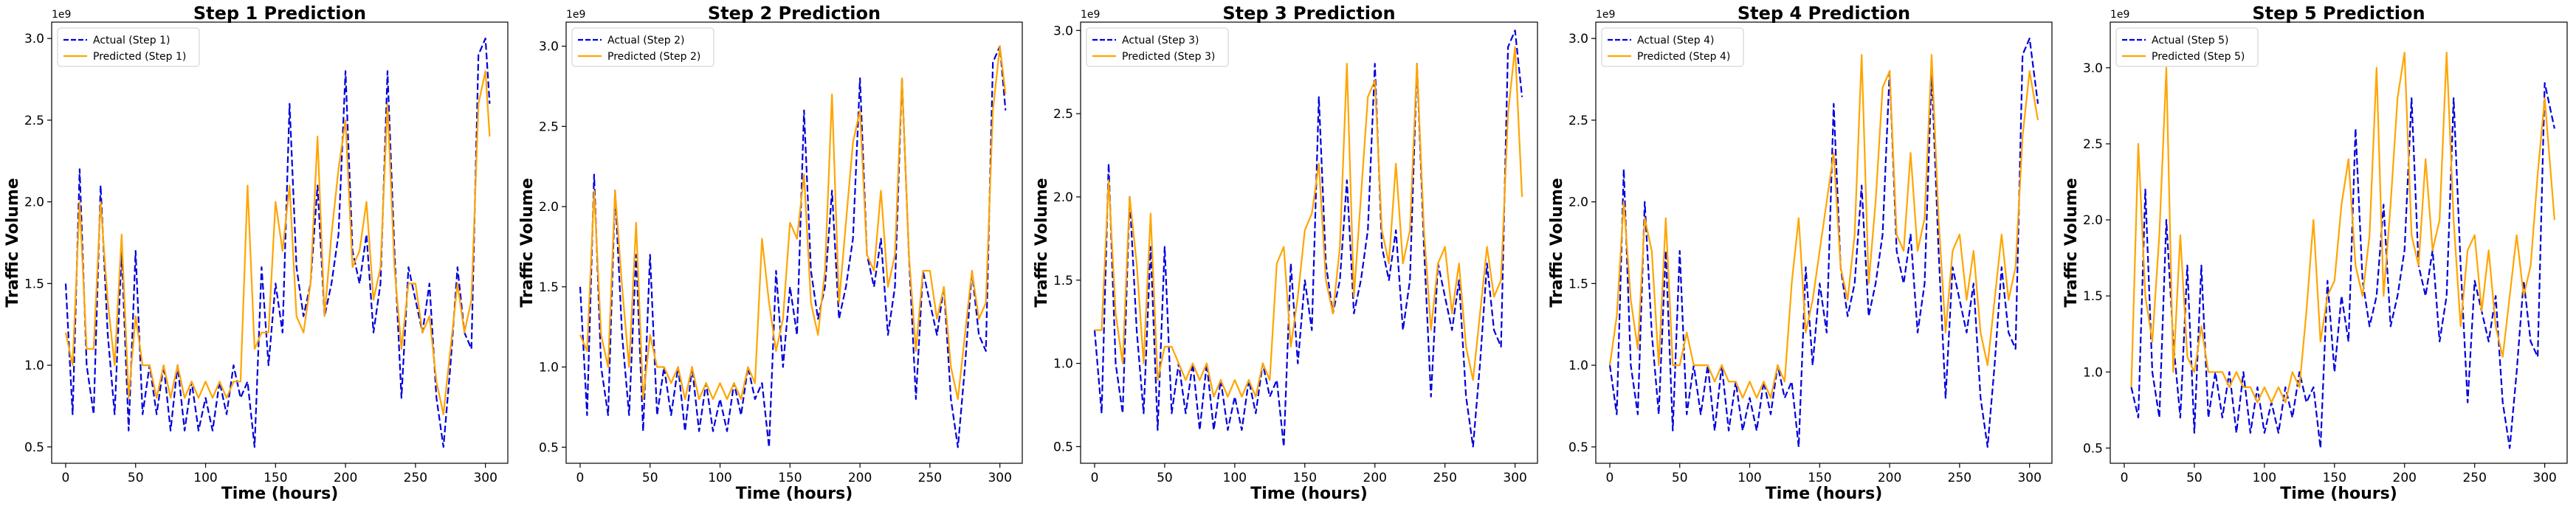 The width and height of the screenshot is (2576, 509). I want to click on legend-label-actual: Actual (Step 4), so click(1676, 41).